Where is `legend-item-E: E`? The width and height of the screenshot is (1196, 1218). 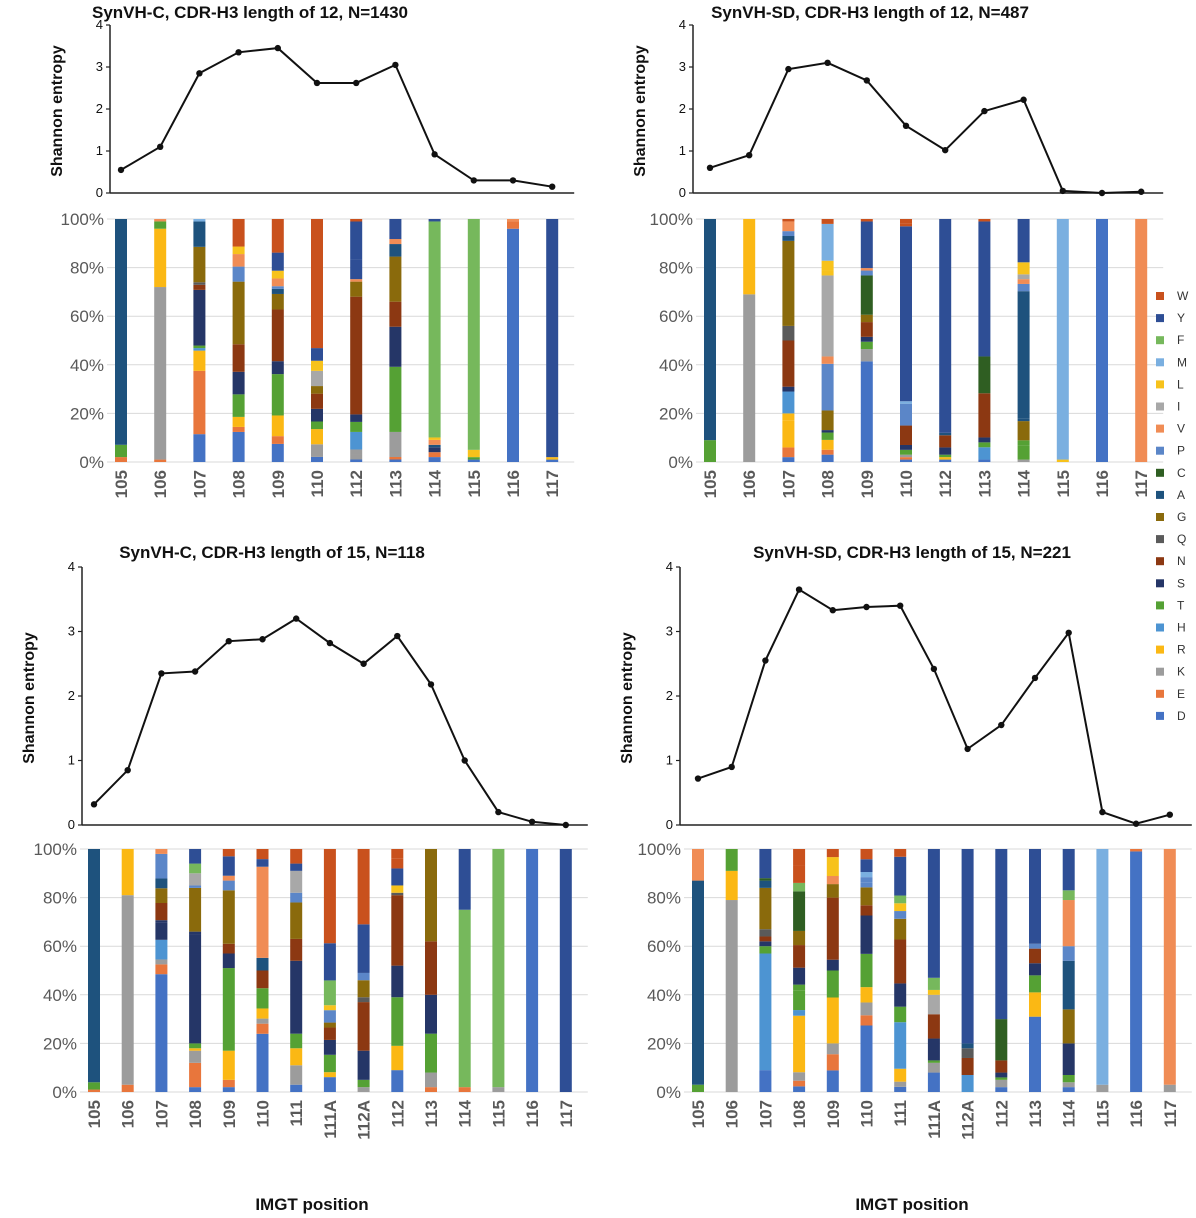
legend-item-E: E is located at coordinates (1170, 694).